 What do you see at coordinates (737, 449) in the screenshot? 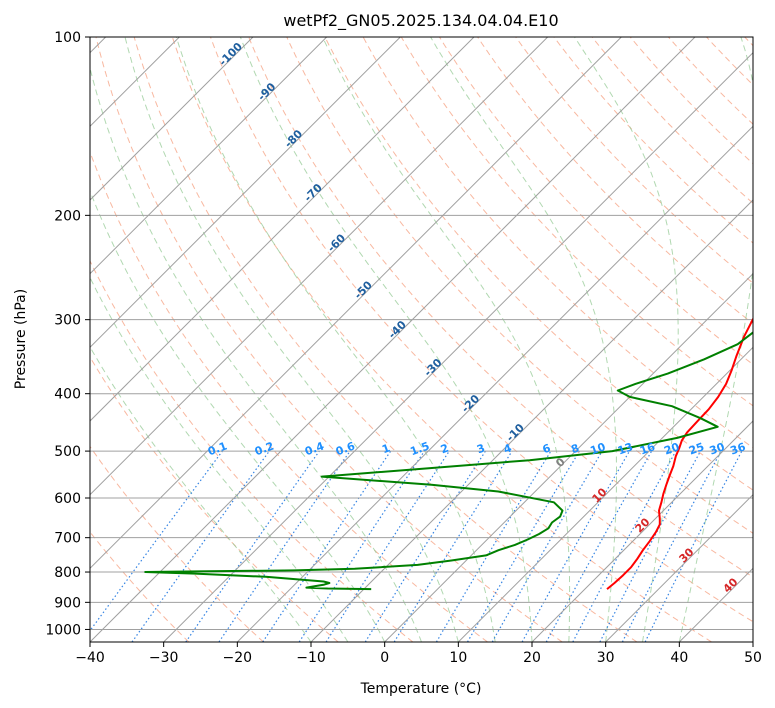
I see `mixing-ratio-label: 36` at bounding box center [737, 449].